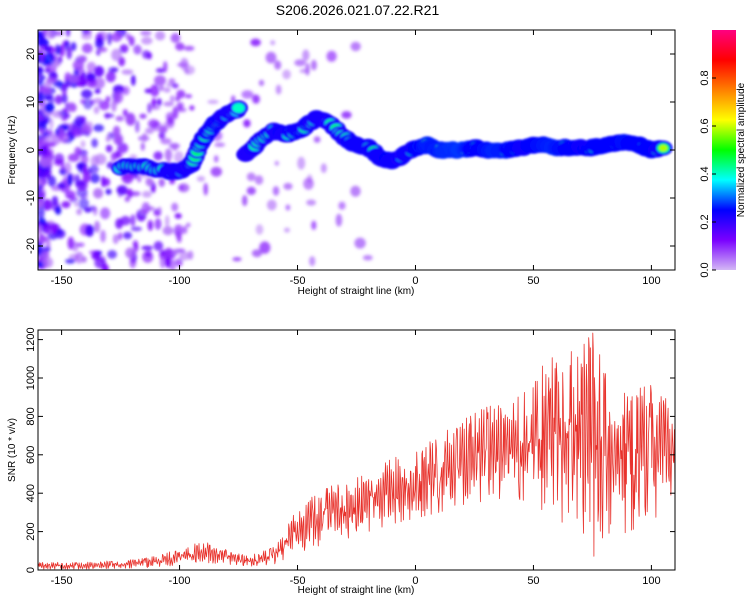 This screenshot has width=750, height=600. I want to click on snr-x-axis-label: Height of straight line (km), so click(356, 590).